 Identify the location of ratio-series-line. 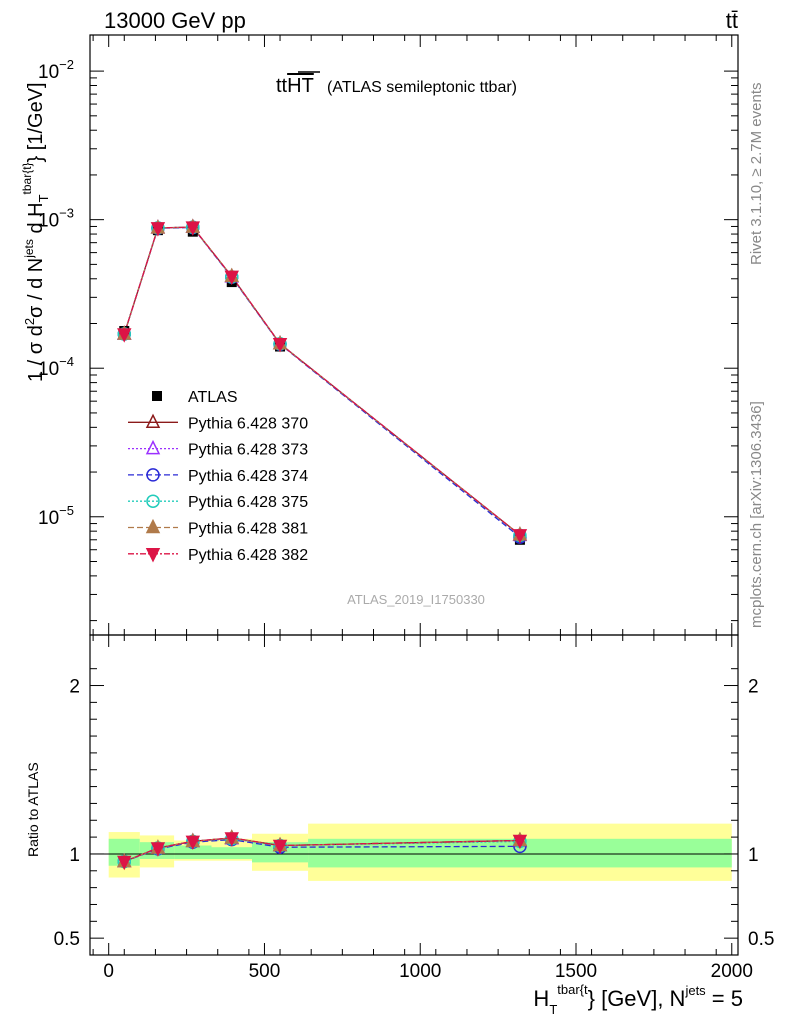
(322, 850).